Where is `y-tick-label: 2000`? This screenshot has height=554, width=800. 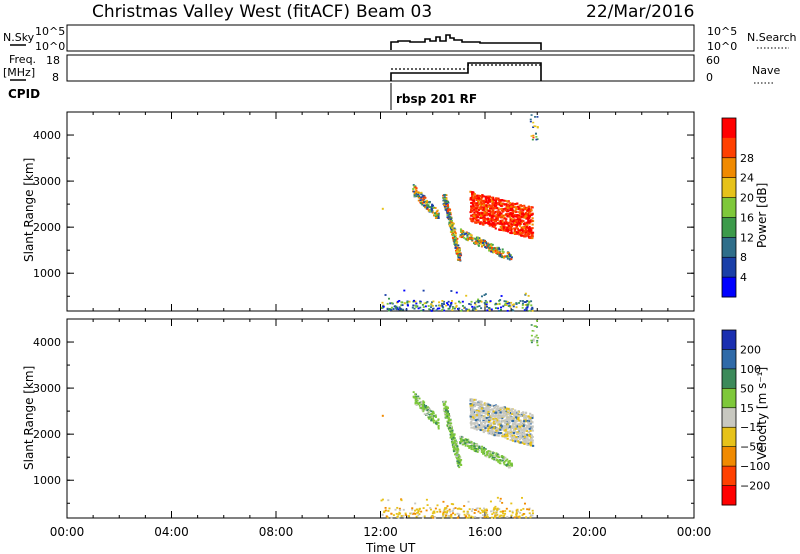 y-tick-label: 2000 is located at coordinates (47, 227).